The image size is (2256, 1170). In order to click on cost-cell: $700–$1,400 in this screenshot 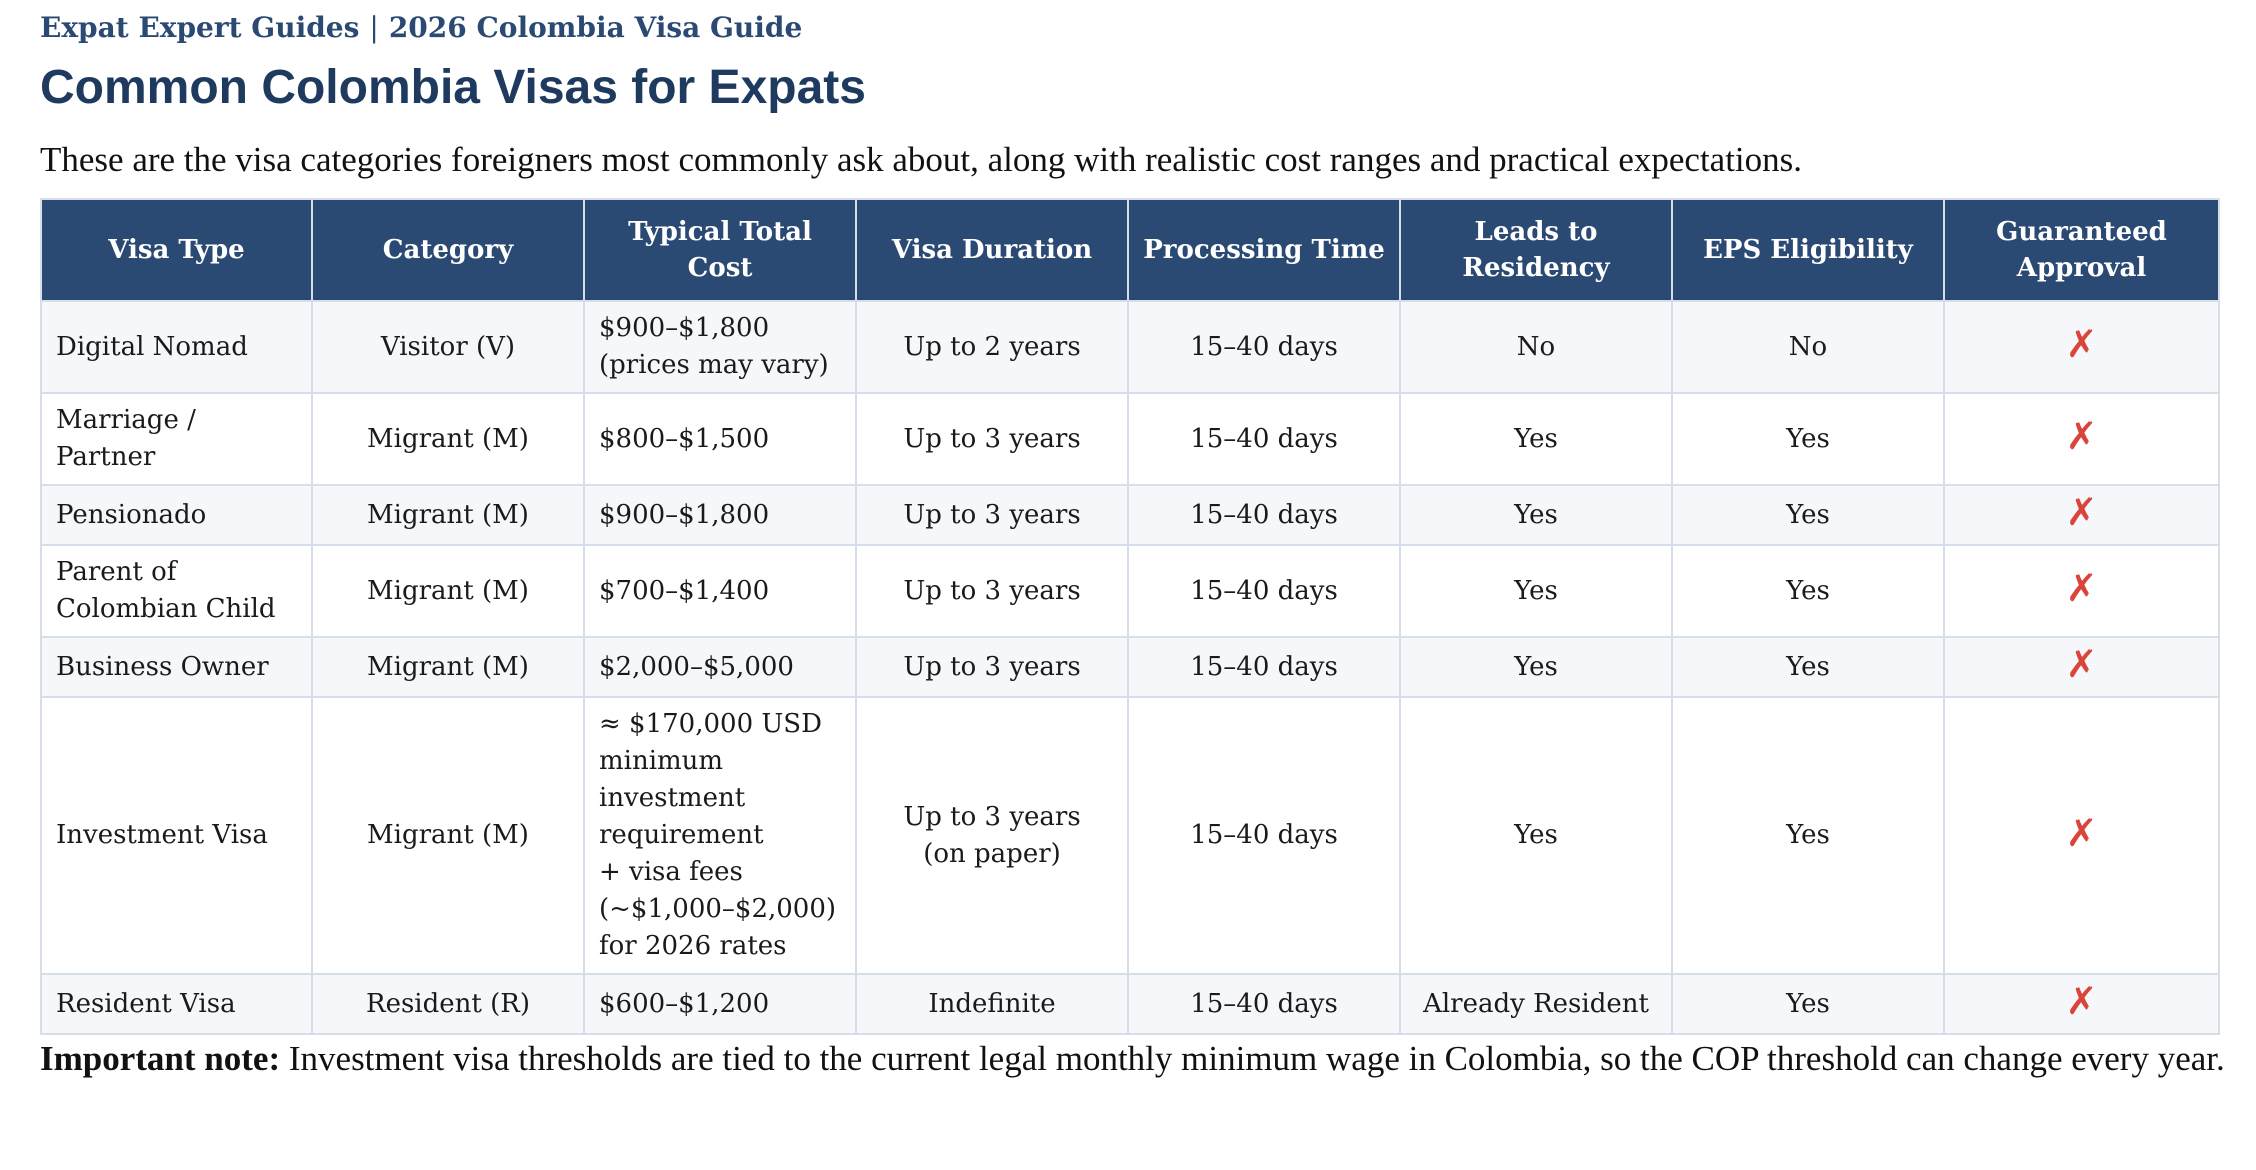, I will do `click(720, 591)`.